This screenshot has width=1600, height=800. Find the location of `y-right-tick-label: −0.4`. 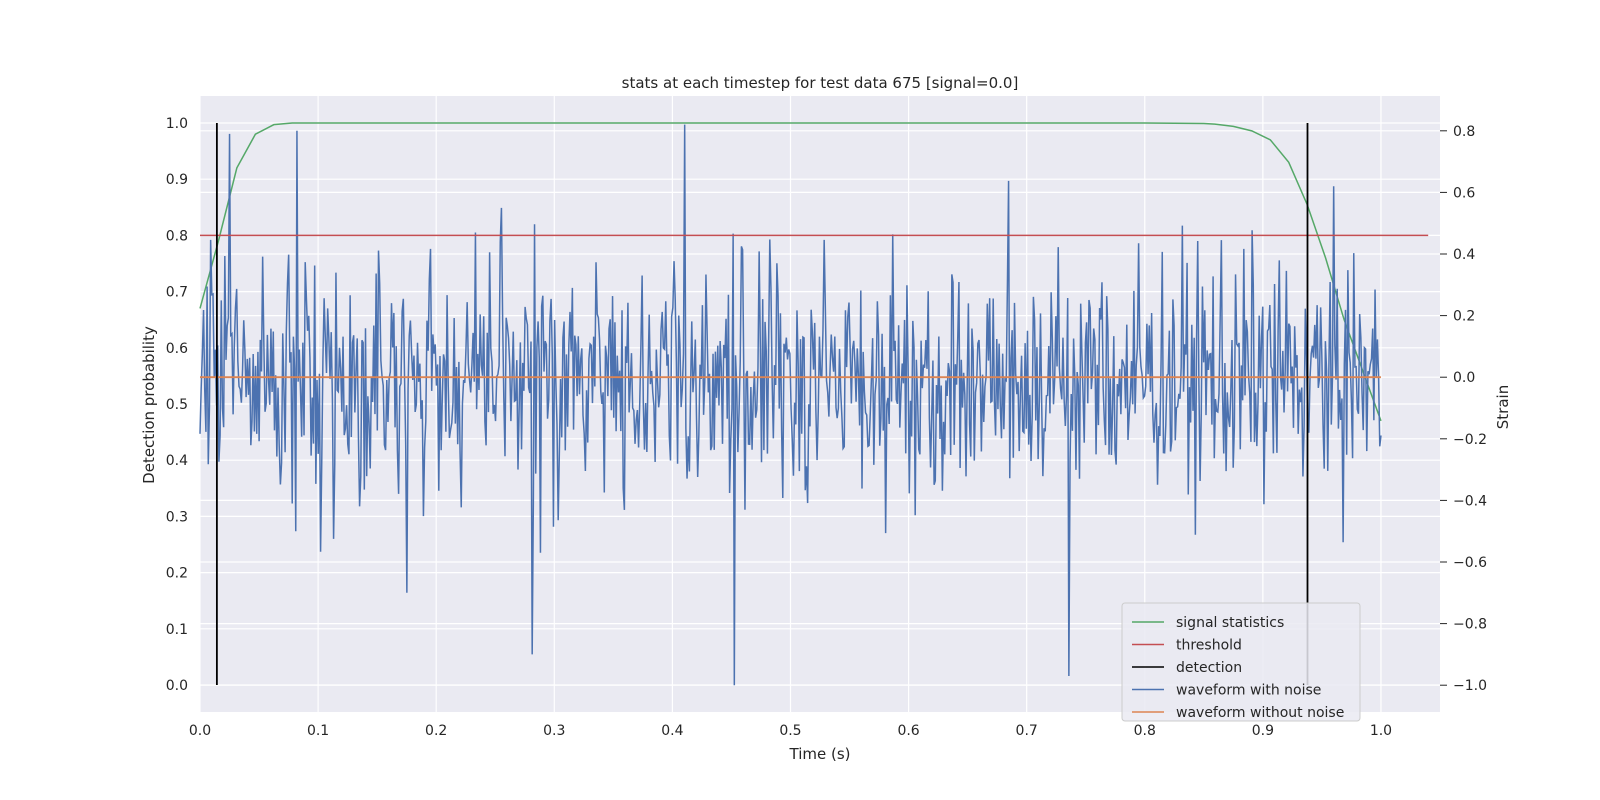

y-right-tick-label: −0.4 is located at coordinates (1470, 501).